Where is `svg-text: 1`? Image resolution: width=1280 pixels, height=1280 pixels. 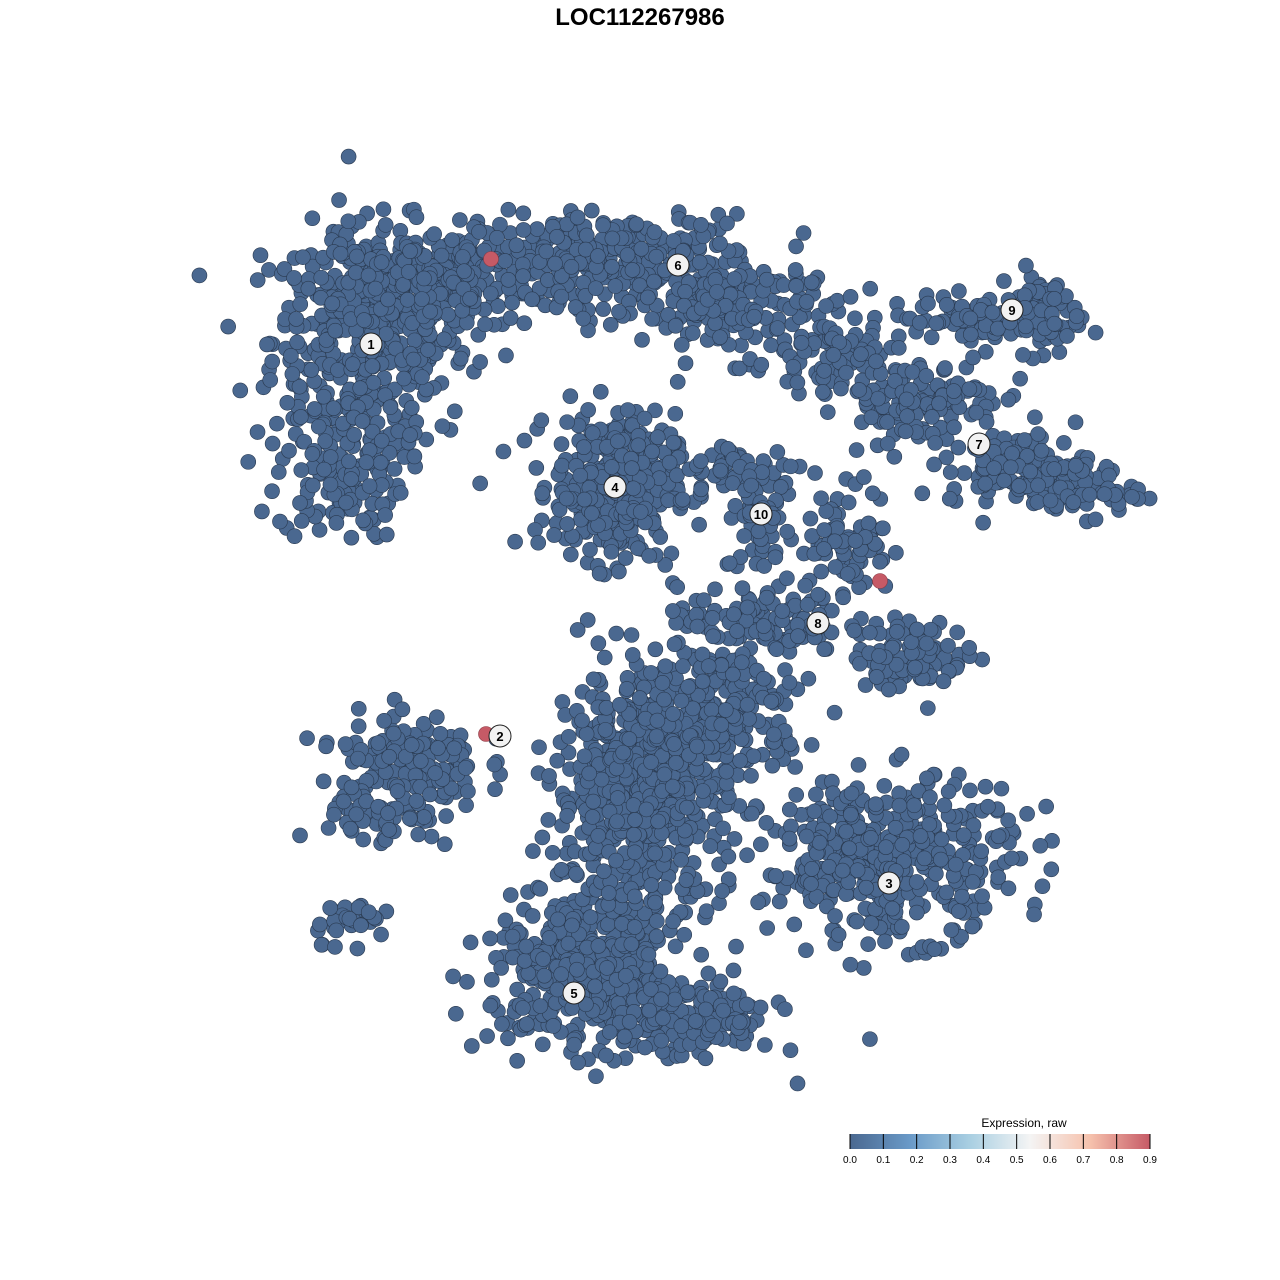
svg-text: 1 is located at coordinates (370, 344).